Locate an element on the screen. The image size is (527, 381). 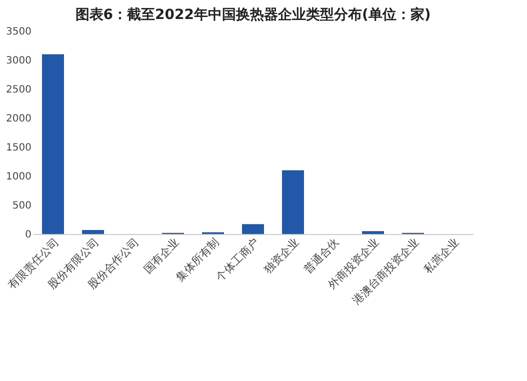
y-tick-label: 3500 is located at coordinates (19, 32).